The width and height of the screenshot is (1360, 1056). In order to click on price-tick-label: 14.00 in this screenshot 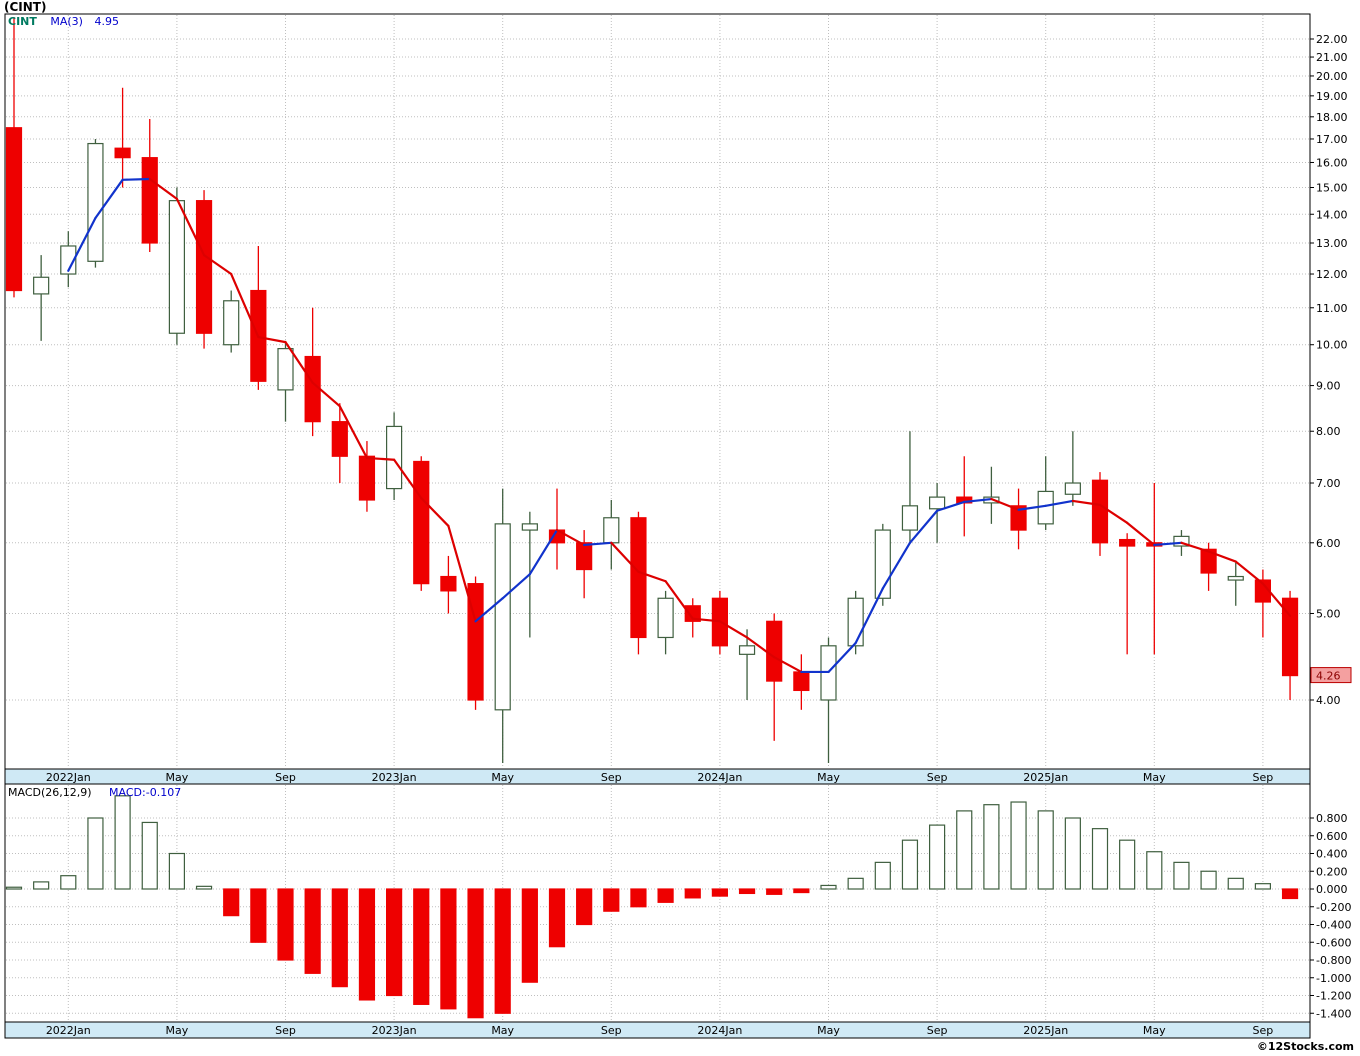, I will do `click(1332, 214)`.